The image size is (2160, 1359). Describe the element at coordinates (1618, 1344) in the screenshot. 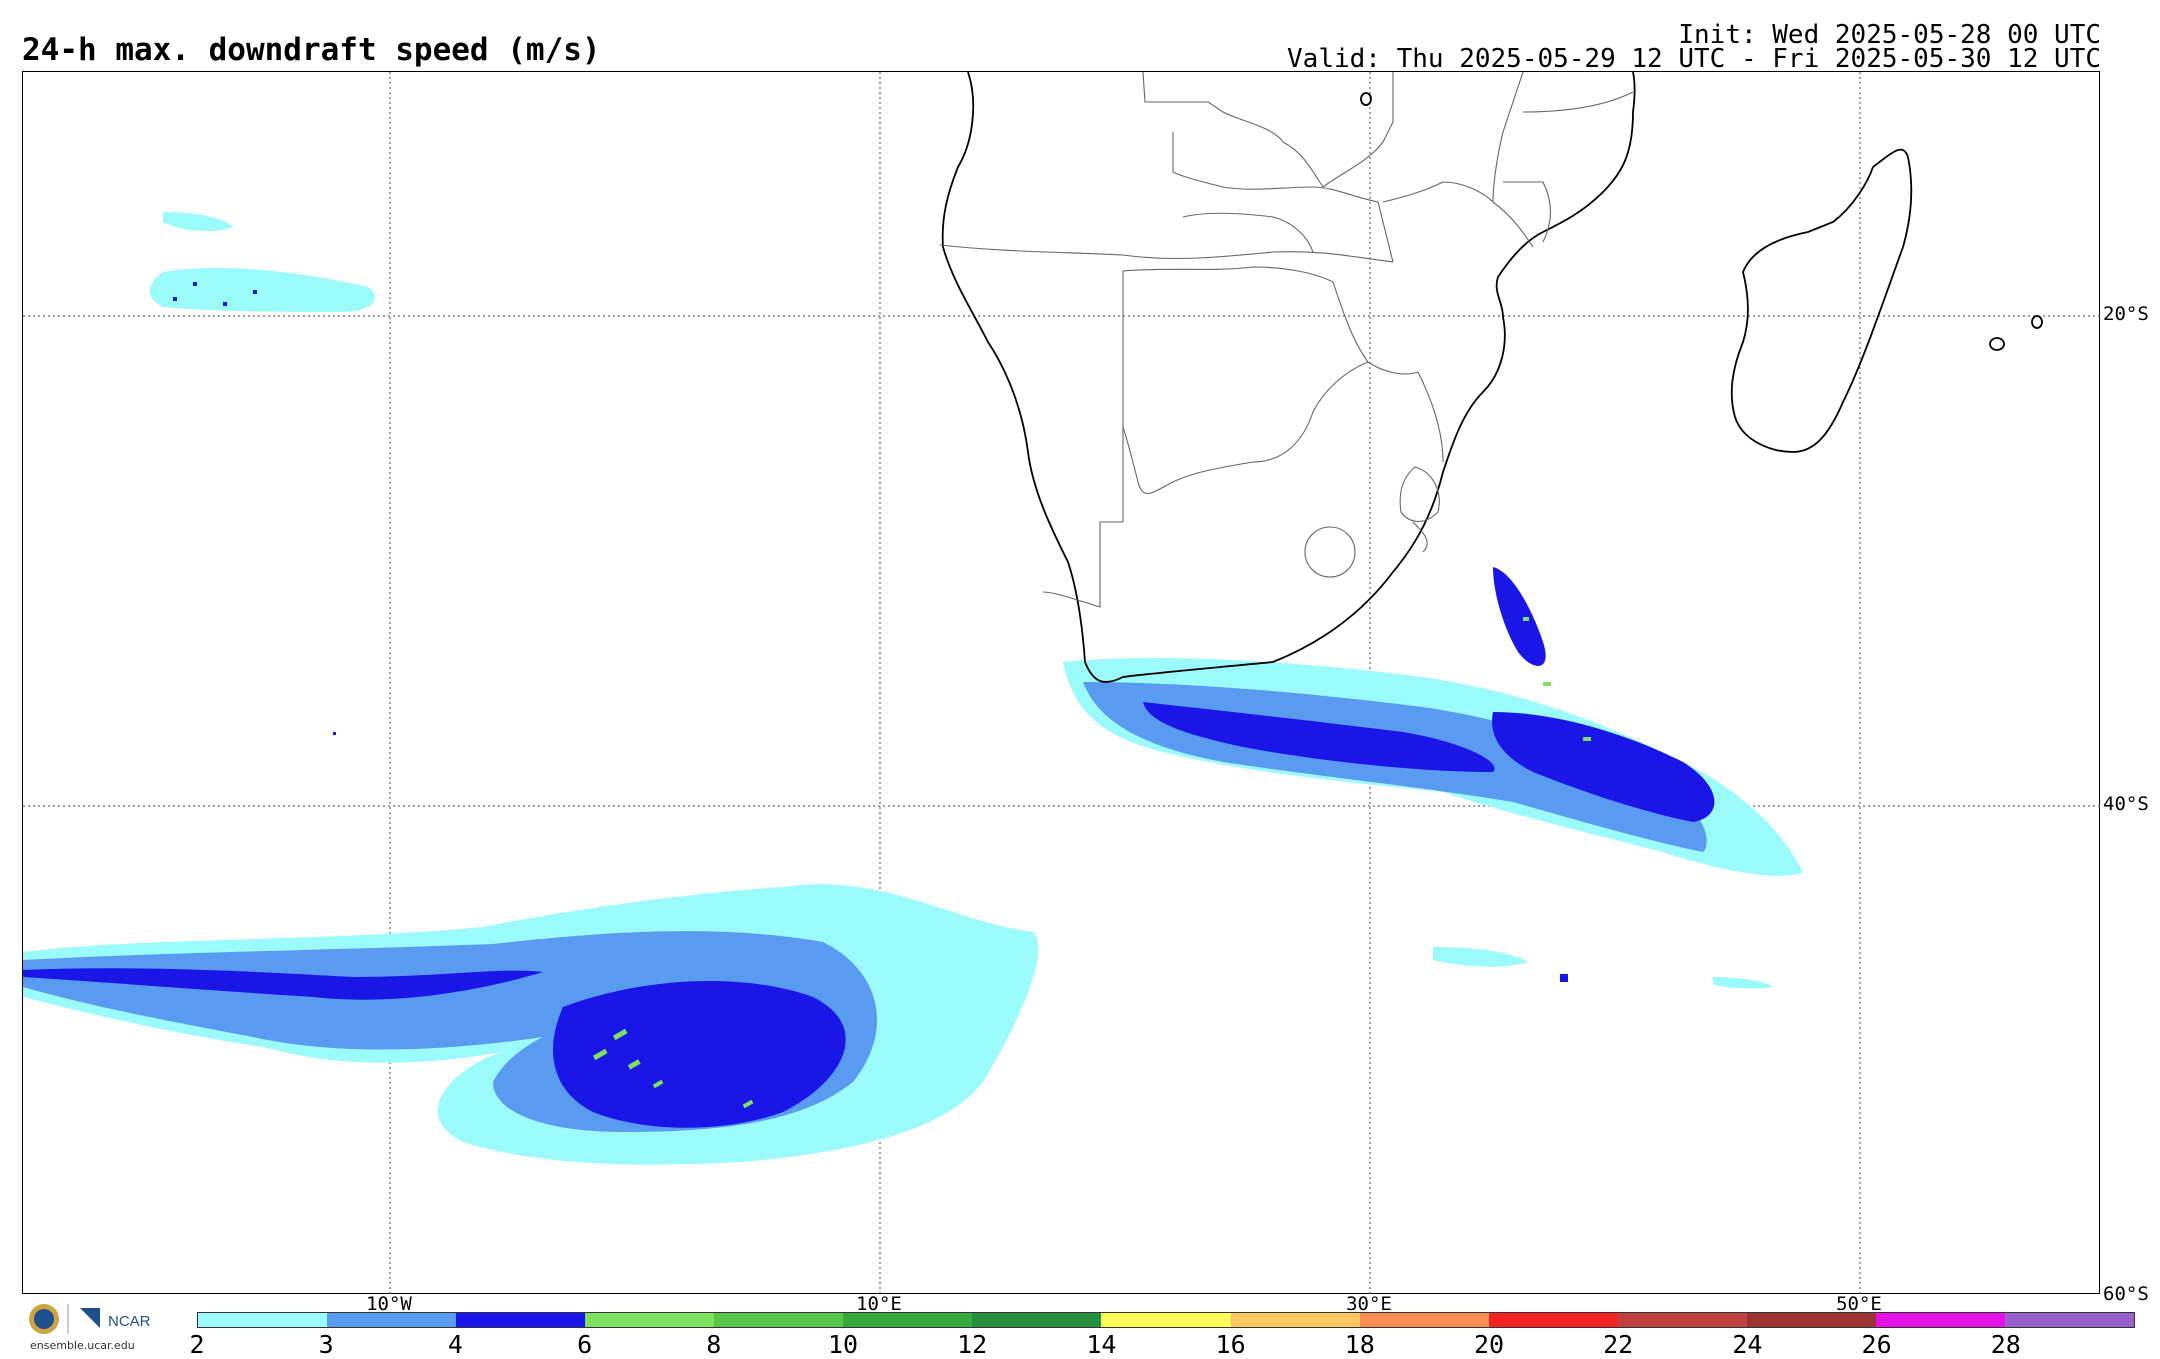

I see `colorbar-tick-label: 22` at that location.